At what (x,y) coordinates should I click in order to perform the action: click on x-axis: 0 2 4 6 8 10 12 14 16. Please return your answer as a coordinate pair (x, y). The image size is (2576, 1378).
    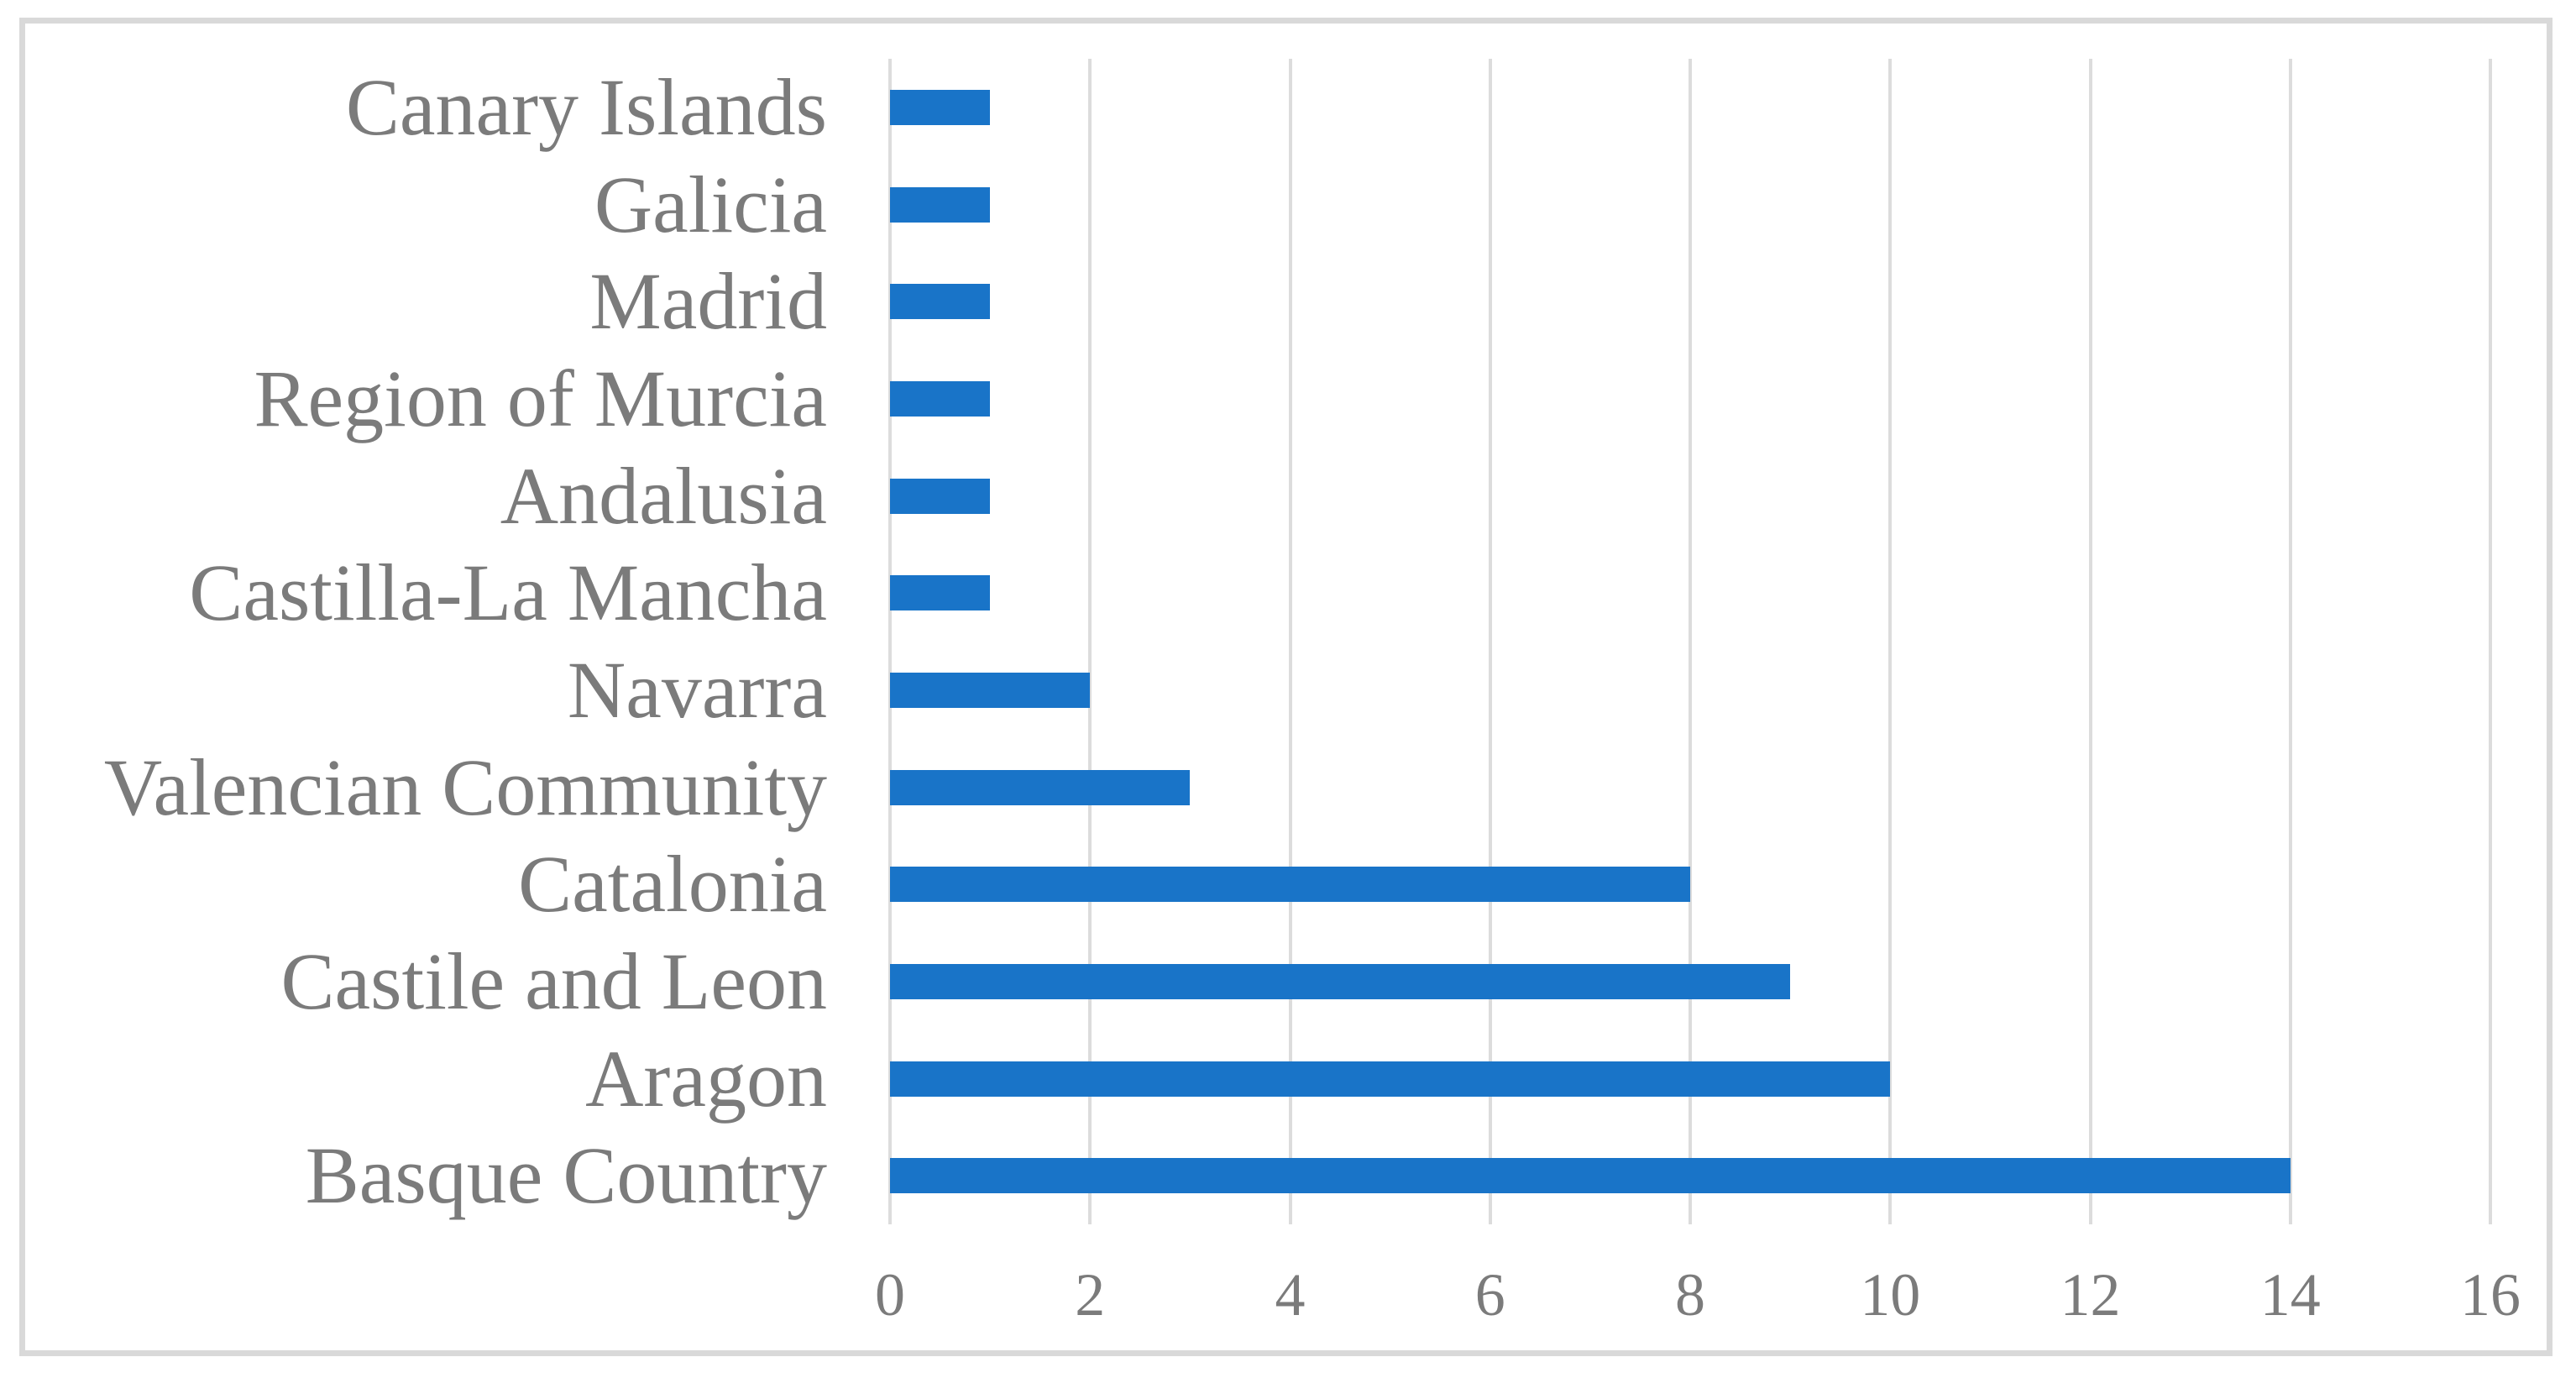
    Looking at the image, I should click on (1698, 1305).